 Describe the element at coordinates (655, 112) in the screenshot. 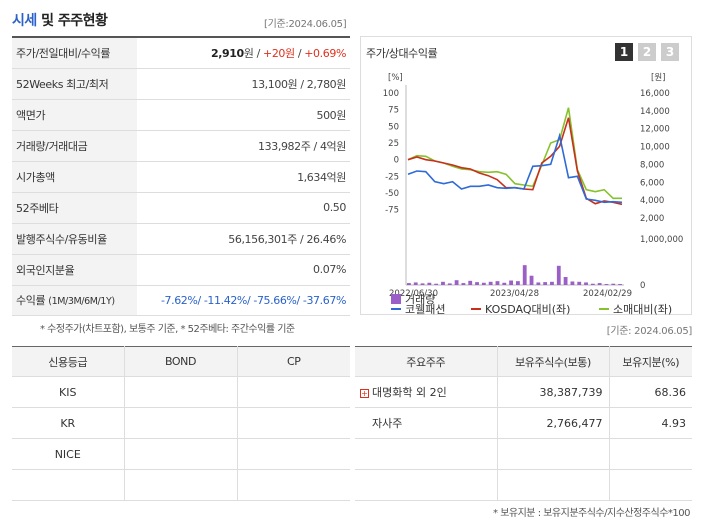

I see `y-right-tick-label: 14,000` at that location.